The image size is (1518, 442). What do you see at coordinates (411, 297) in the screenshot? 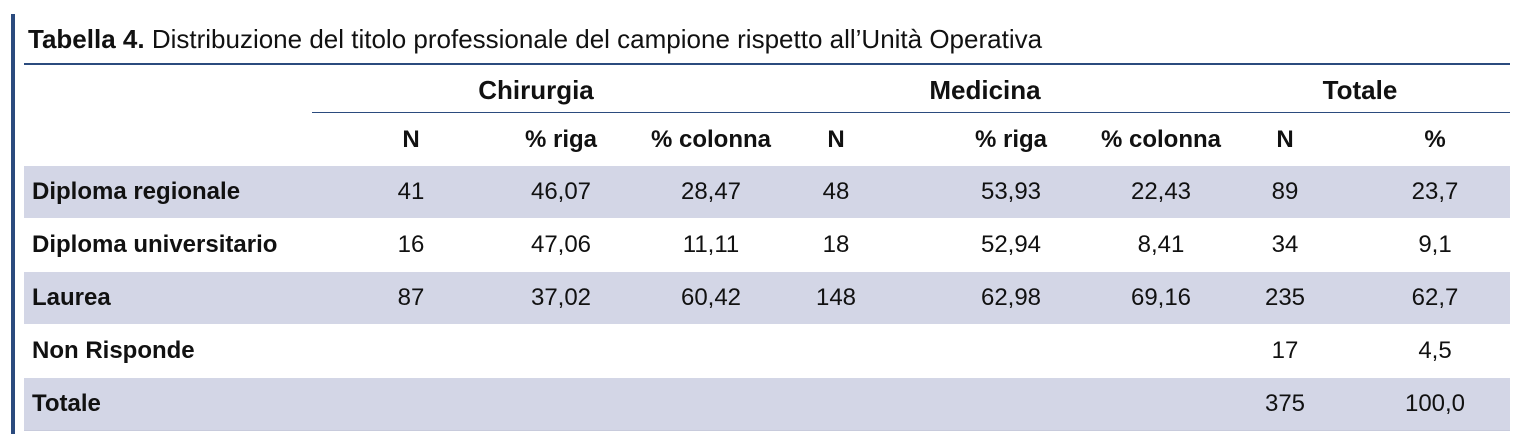
I see `table-cell: 87` at bounding box center [411, 297].